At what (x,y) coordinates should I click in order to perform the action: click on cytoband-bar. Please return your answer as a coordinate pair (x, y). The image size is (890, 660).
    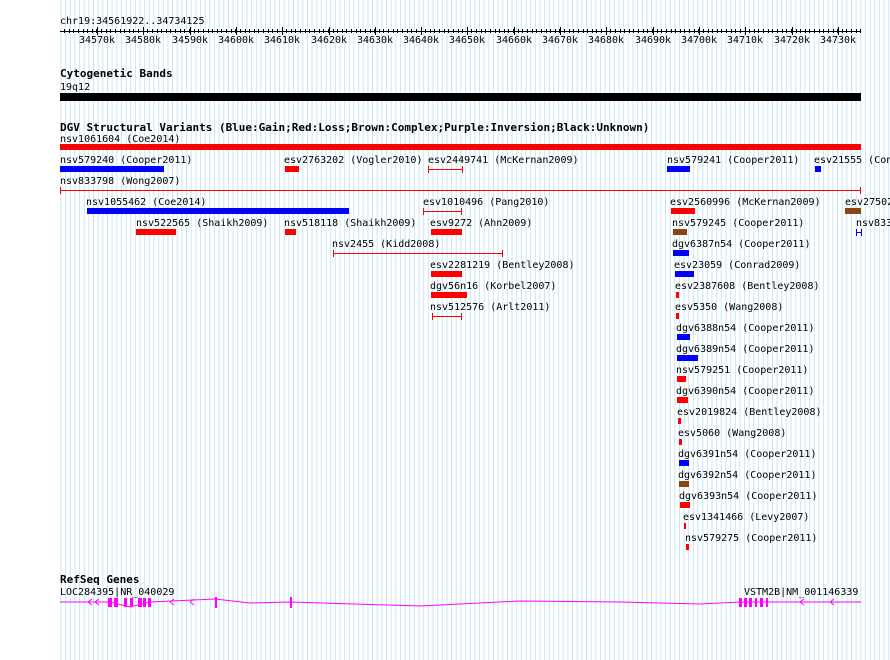
    Looking at the image, I should click on (460, 97).